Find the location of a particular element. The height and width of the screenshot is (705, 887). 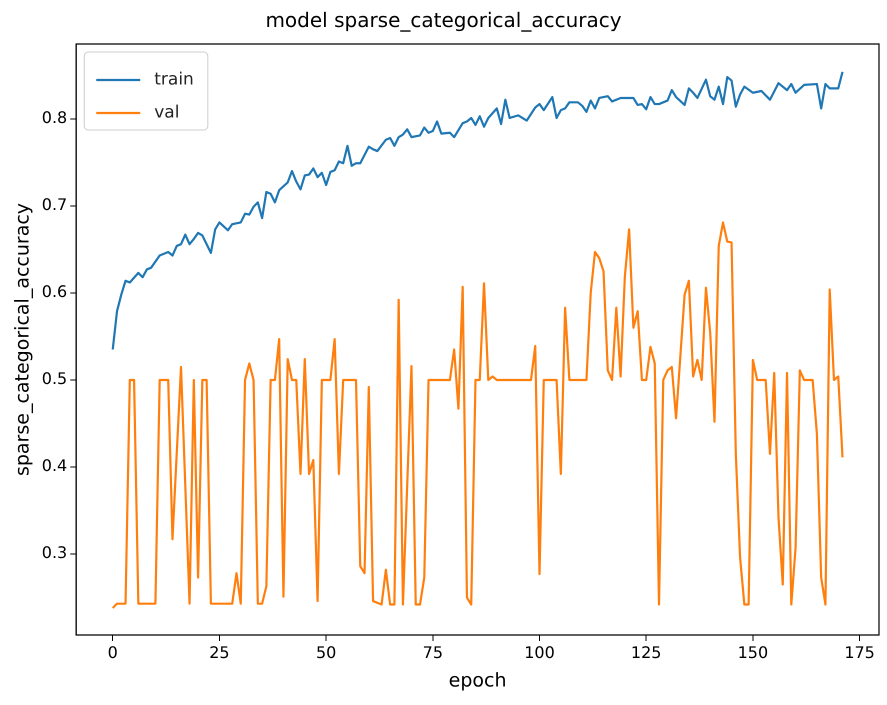

y-tick-label: 0.5 is located at coordinates (55, 378).